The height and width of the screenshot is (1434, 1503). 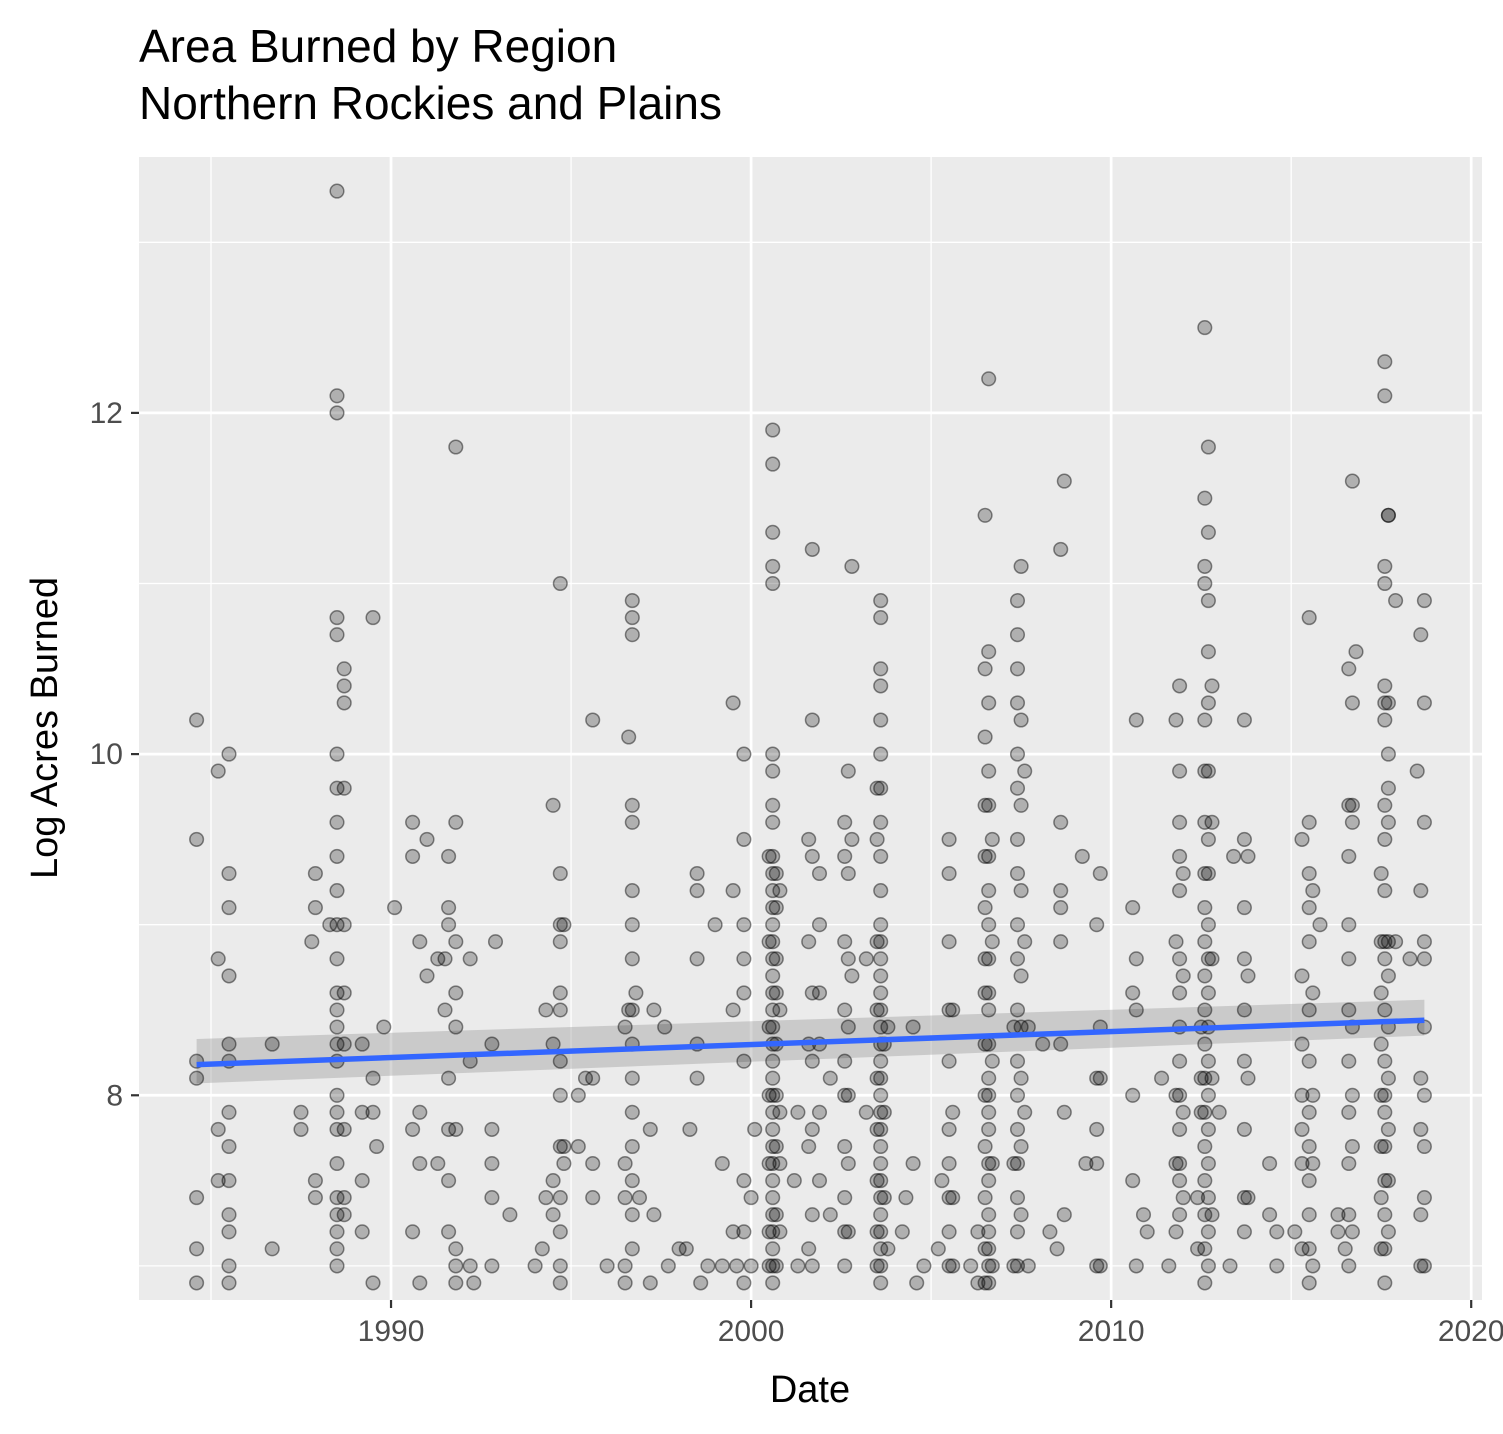 What do you see at coordinates (378, 46) in the screenshot?
I see `chart-title: Area Burned by Region` at bounding box center [378, 46].